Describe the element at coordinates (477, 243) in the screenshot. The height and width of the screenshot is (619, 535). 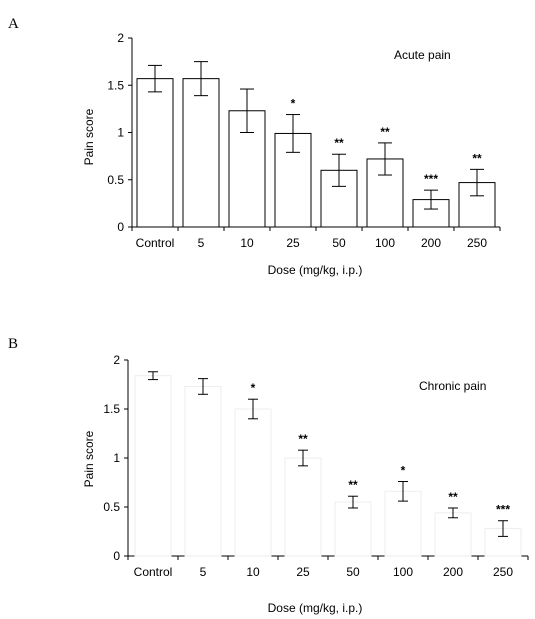
I see `panel-a-x-tick-label: 250` at that location.